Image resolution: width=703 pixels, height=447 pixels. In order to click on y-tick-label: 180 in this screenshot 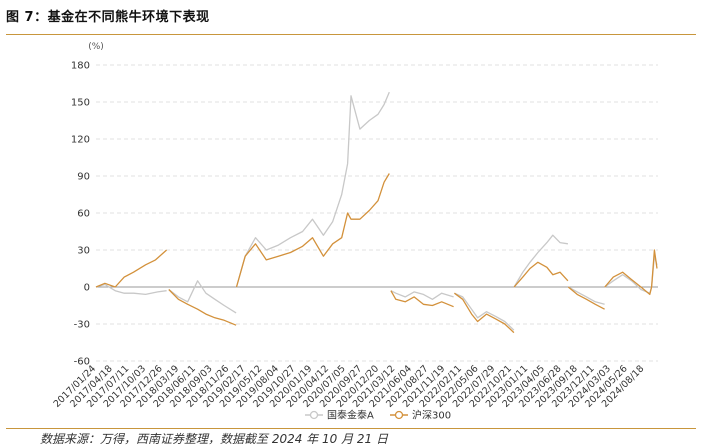, I will do `click(80, 66)`.